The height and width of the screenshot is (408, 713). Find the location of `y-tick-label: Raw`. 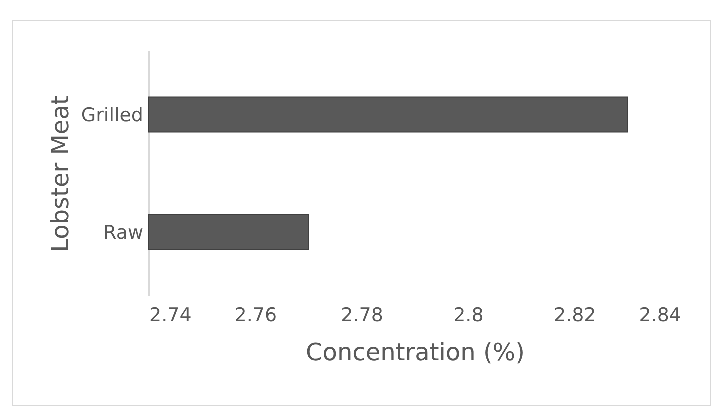

y-tick-label: Raw is located at coordinates (124, 233).